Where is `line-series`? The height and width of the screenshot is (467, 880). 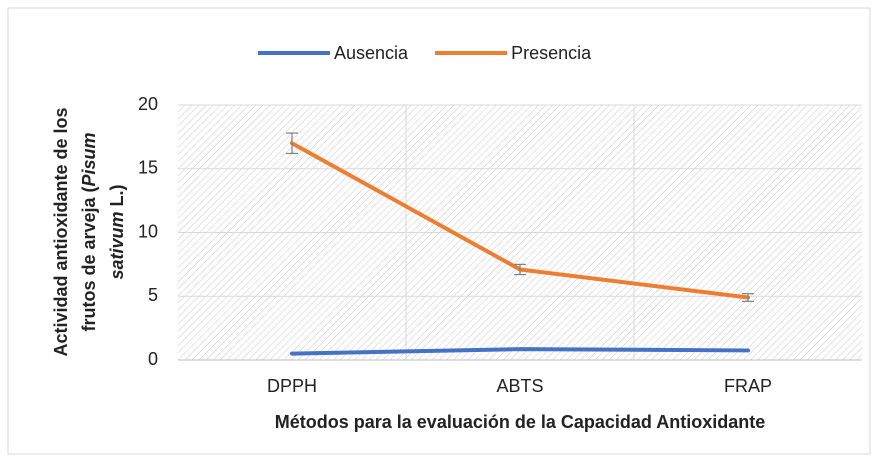 line-series is located at coordinates (520, 351).